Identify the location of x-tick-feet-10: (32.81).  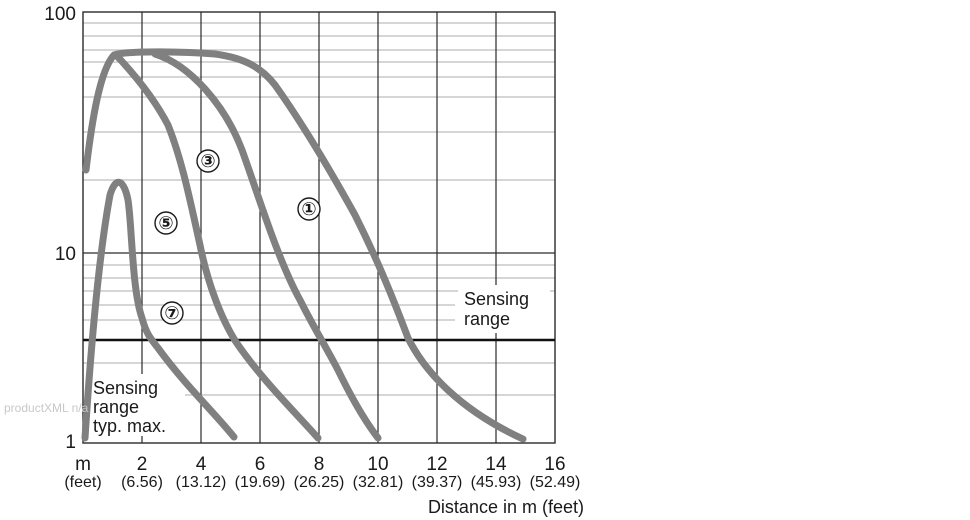
(378, 482).